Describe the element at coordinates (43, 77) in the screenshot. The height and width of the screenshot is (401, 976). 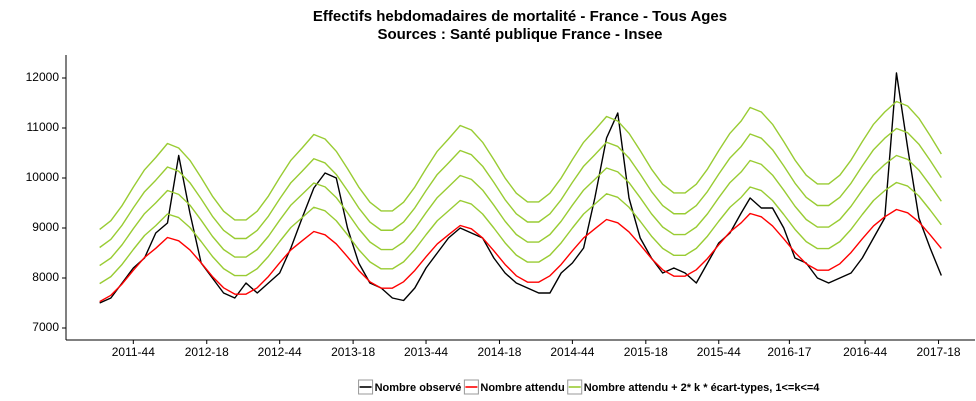
I see `y-tick-label: 12000` at that location.